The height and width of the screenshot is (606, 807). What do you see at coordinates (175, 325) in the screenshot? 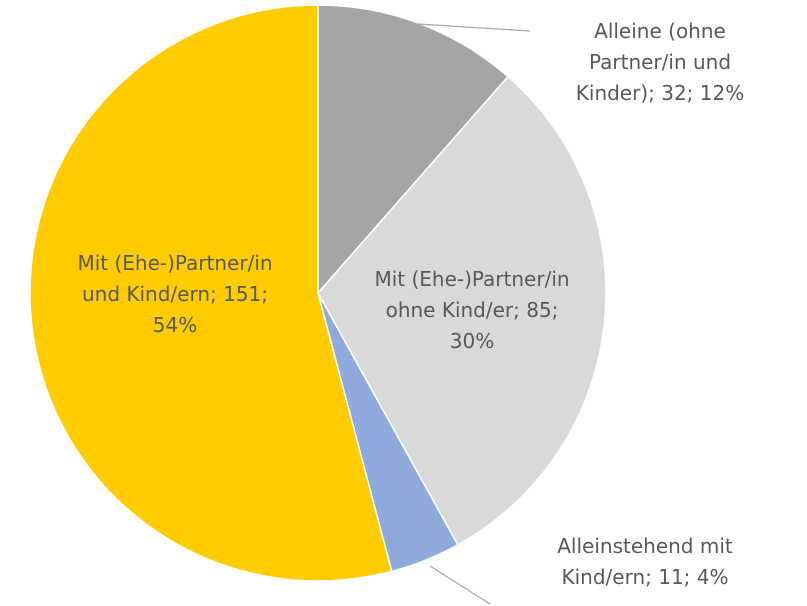
I see `data-label-line: 54%` at bounding box center [175, 325].